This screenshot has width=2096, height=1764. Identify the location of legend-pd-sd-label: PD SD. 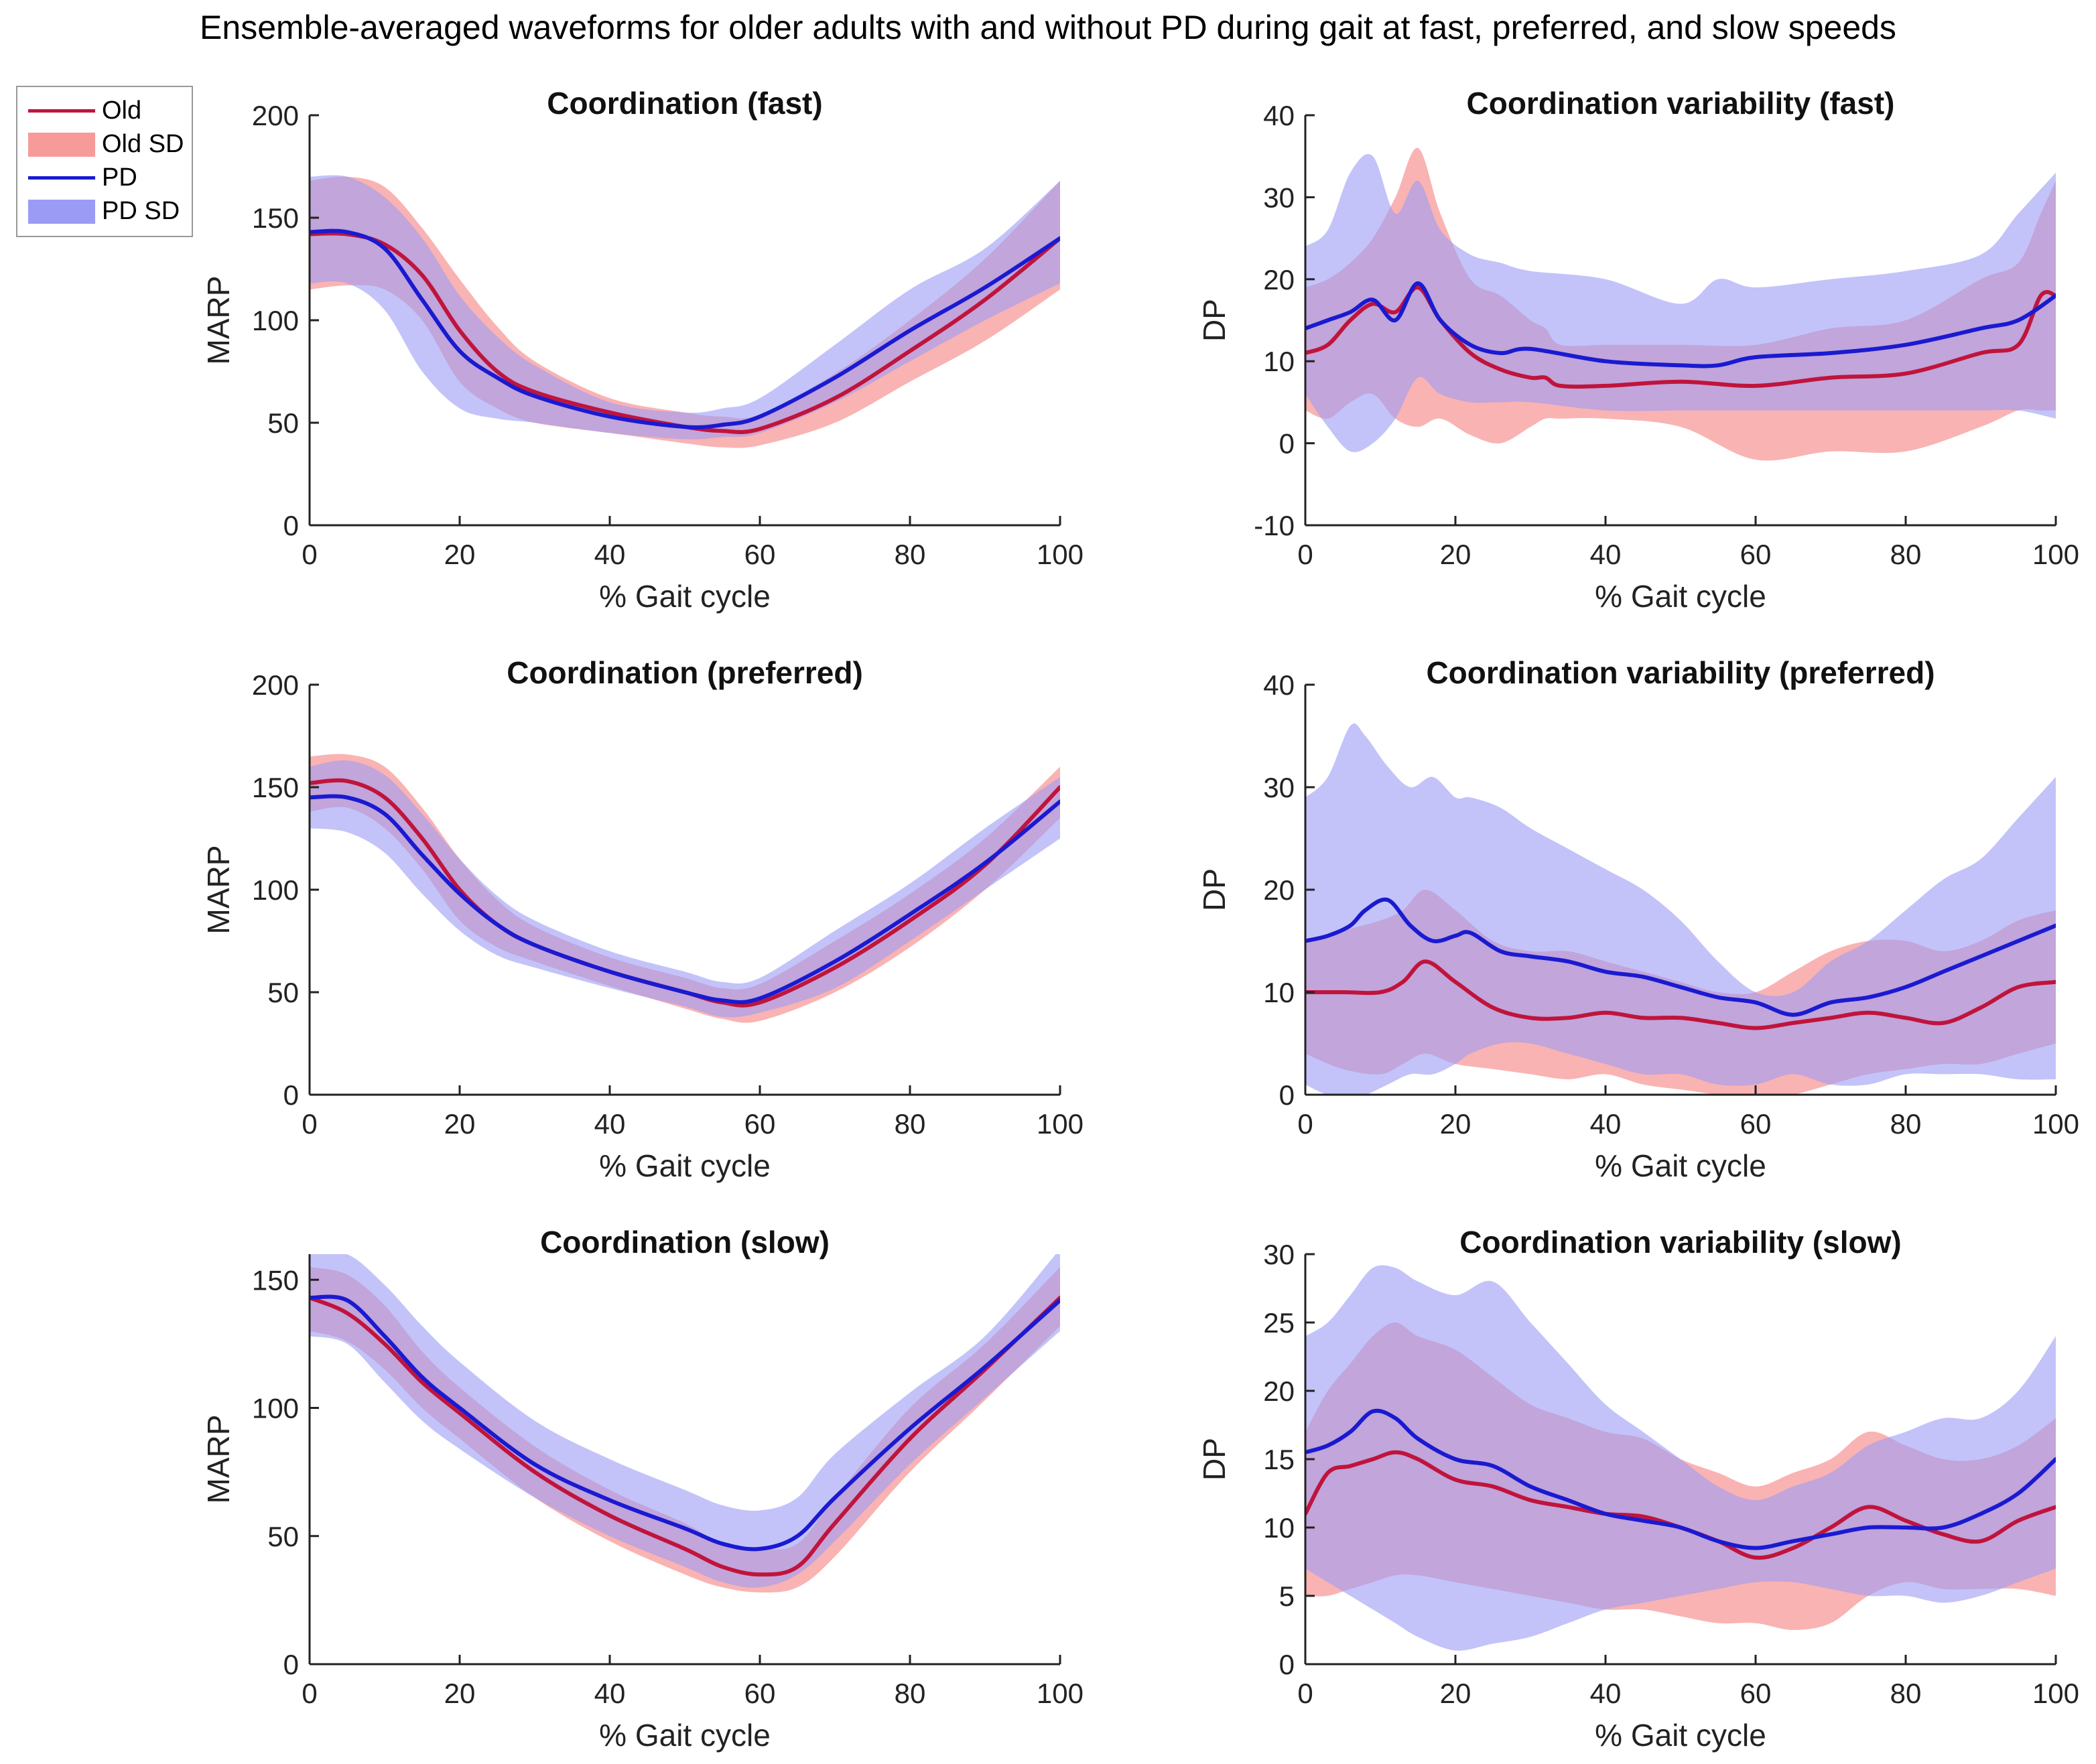
(141, 211).